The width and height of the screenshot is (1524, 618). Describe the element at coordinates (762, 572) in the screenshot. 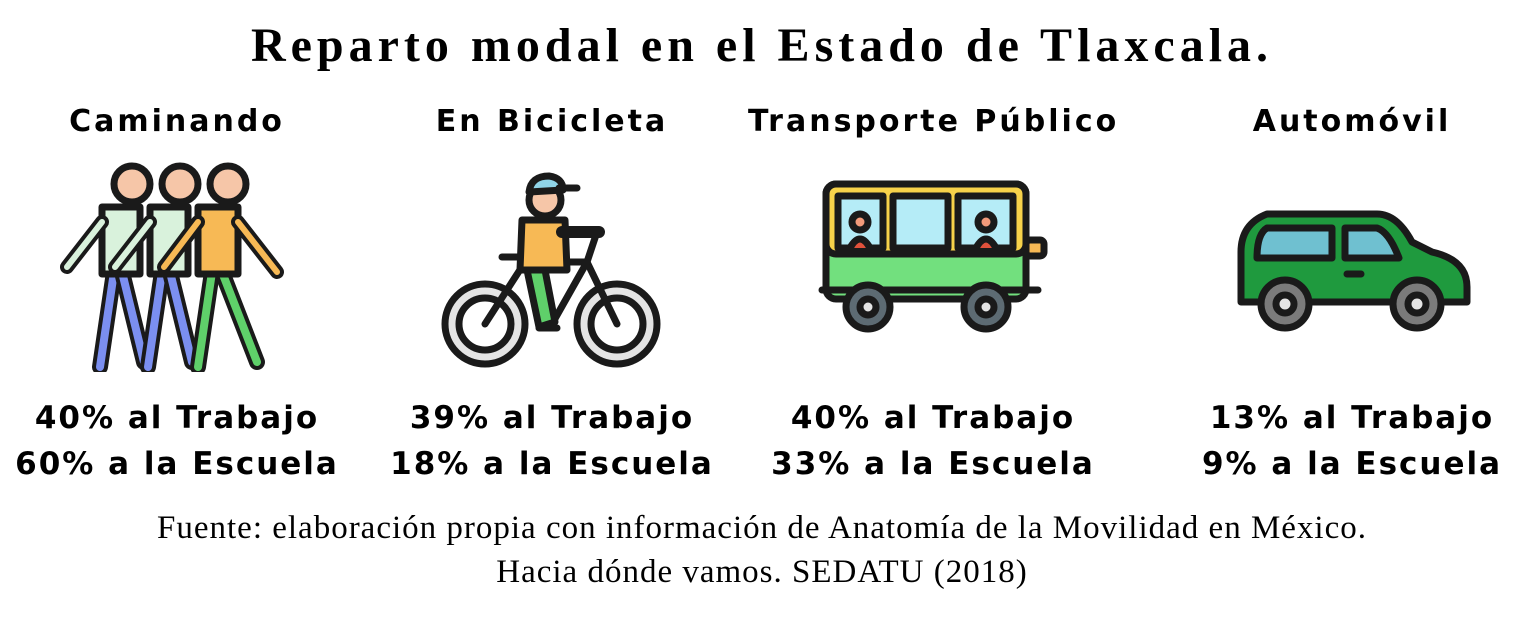

I see `source-line-2: Hacia dónde vamos. SEDATU (2018)` at that location.